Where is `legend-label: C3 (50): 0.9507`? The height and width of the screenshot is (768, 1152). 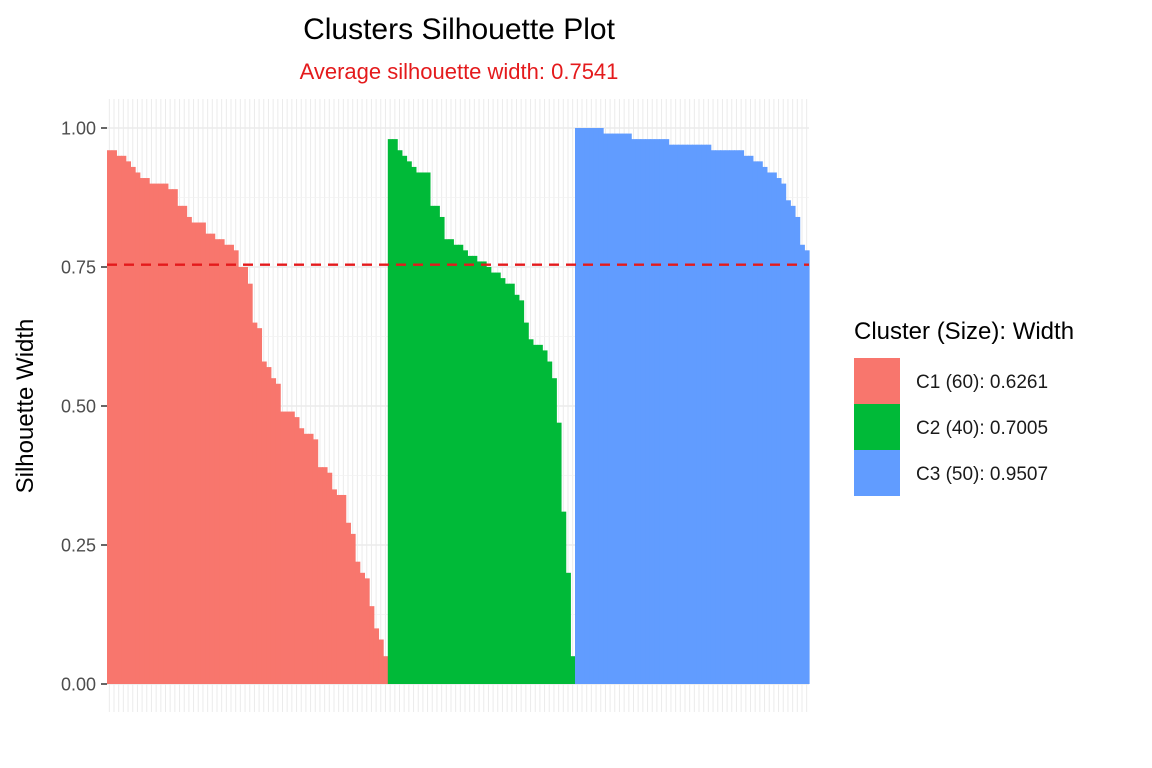 legend-label: C3 (50): 0.9507 is located at coordinates (982, 474).